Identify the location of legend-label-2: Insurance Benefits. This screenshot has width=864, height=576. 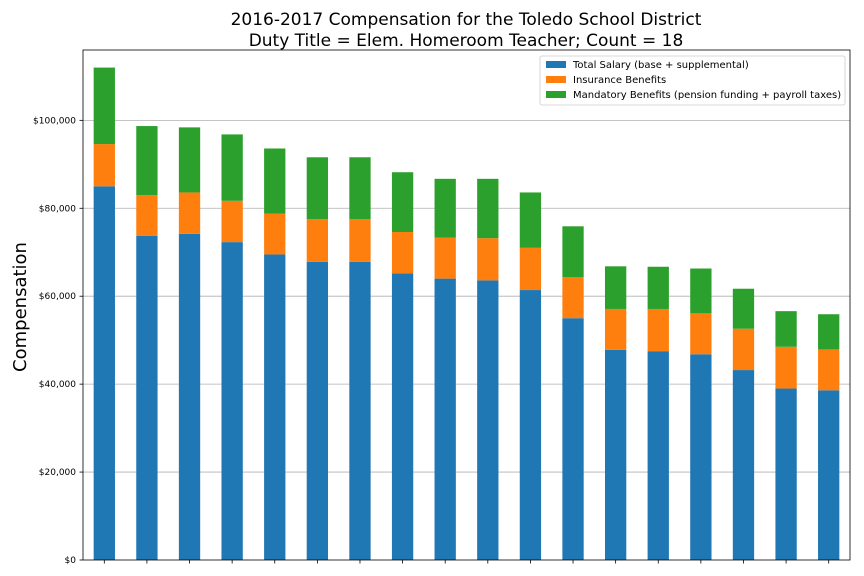
(619, 80).